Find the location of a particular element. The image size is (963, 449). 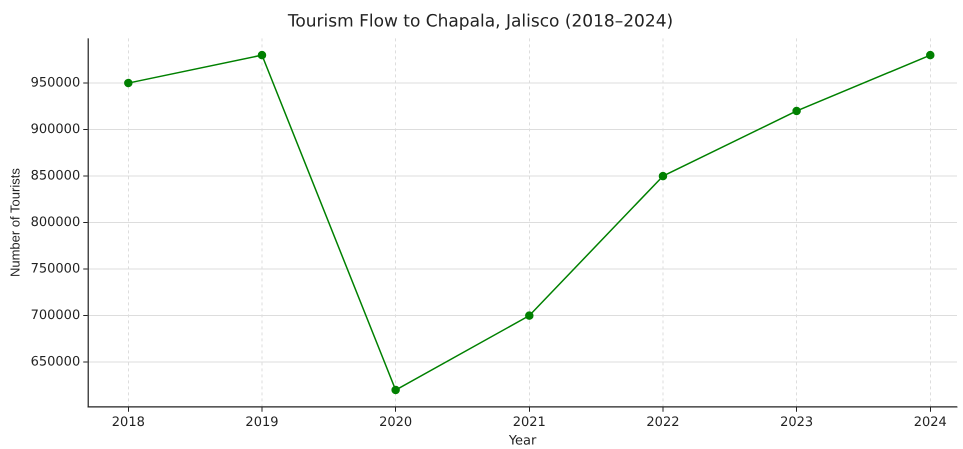

y-tick-label: 750000 is located at coordinates (55, 268).